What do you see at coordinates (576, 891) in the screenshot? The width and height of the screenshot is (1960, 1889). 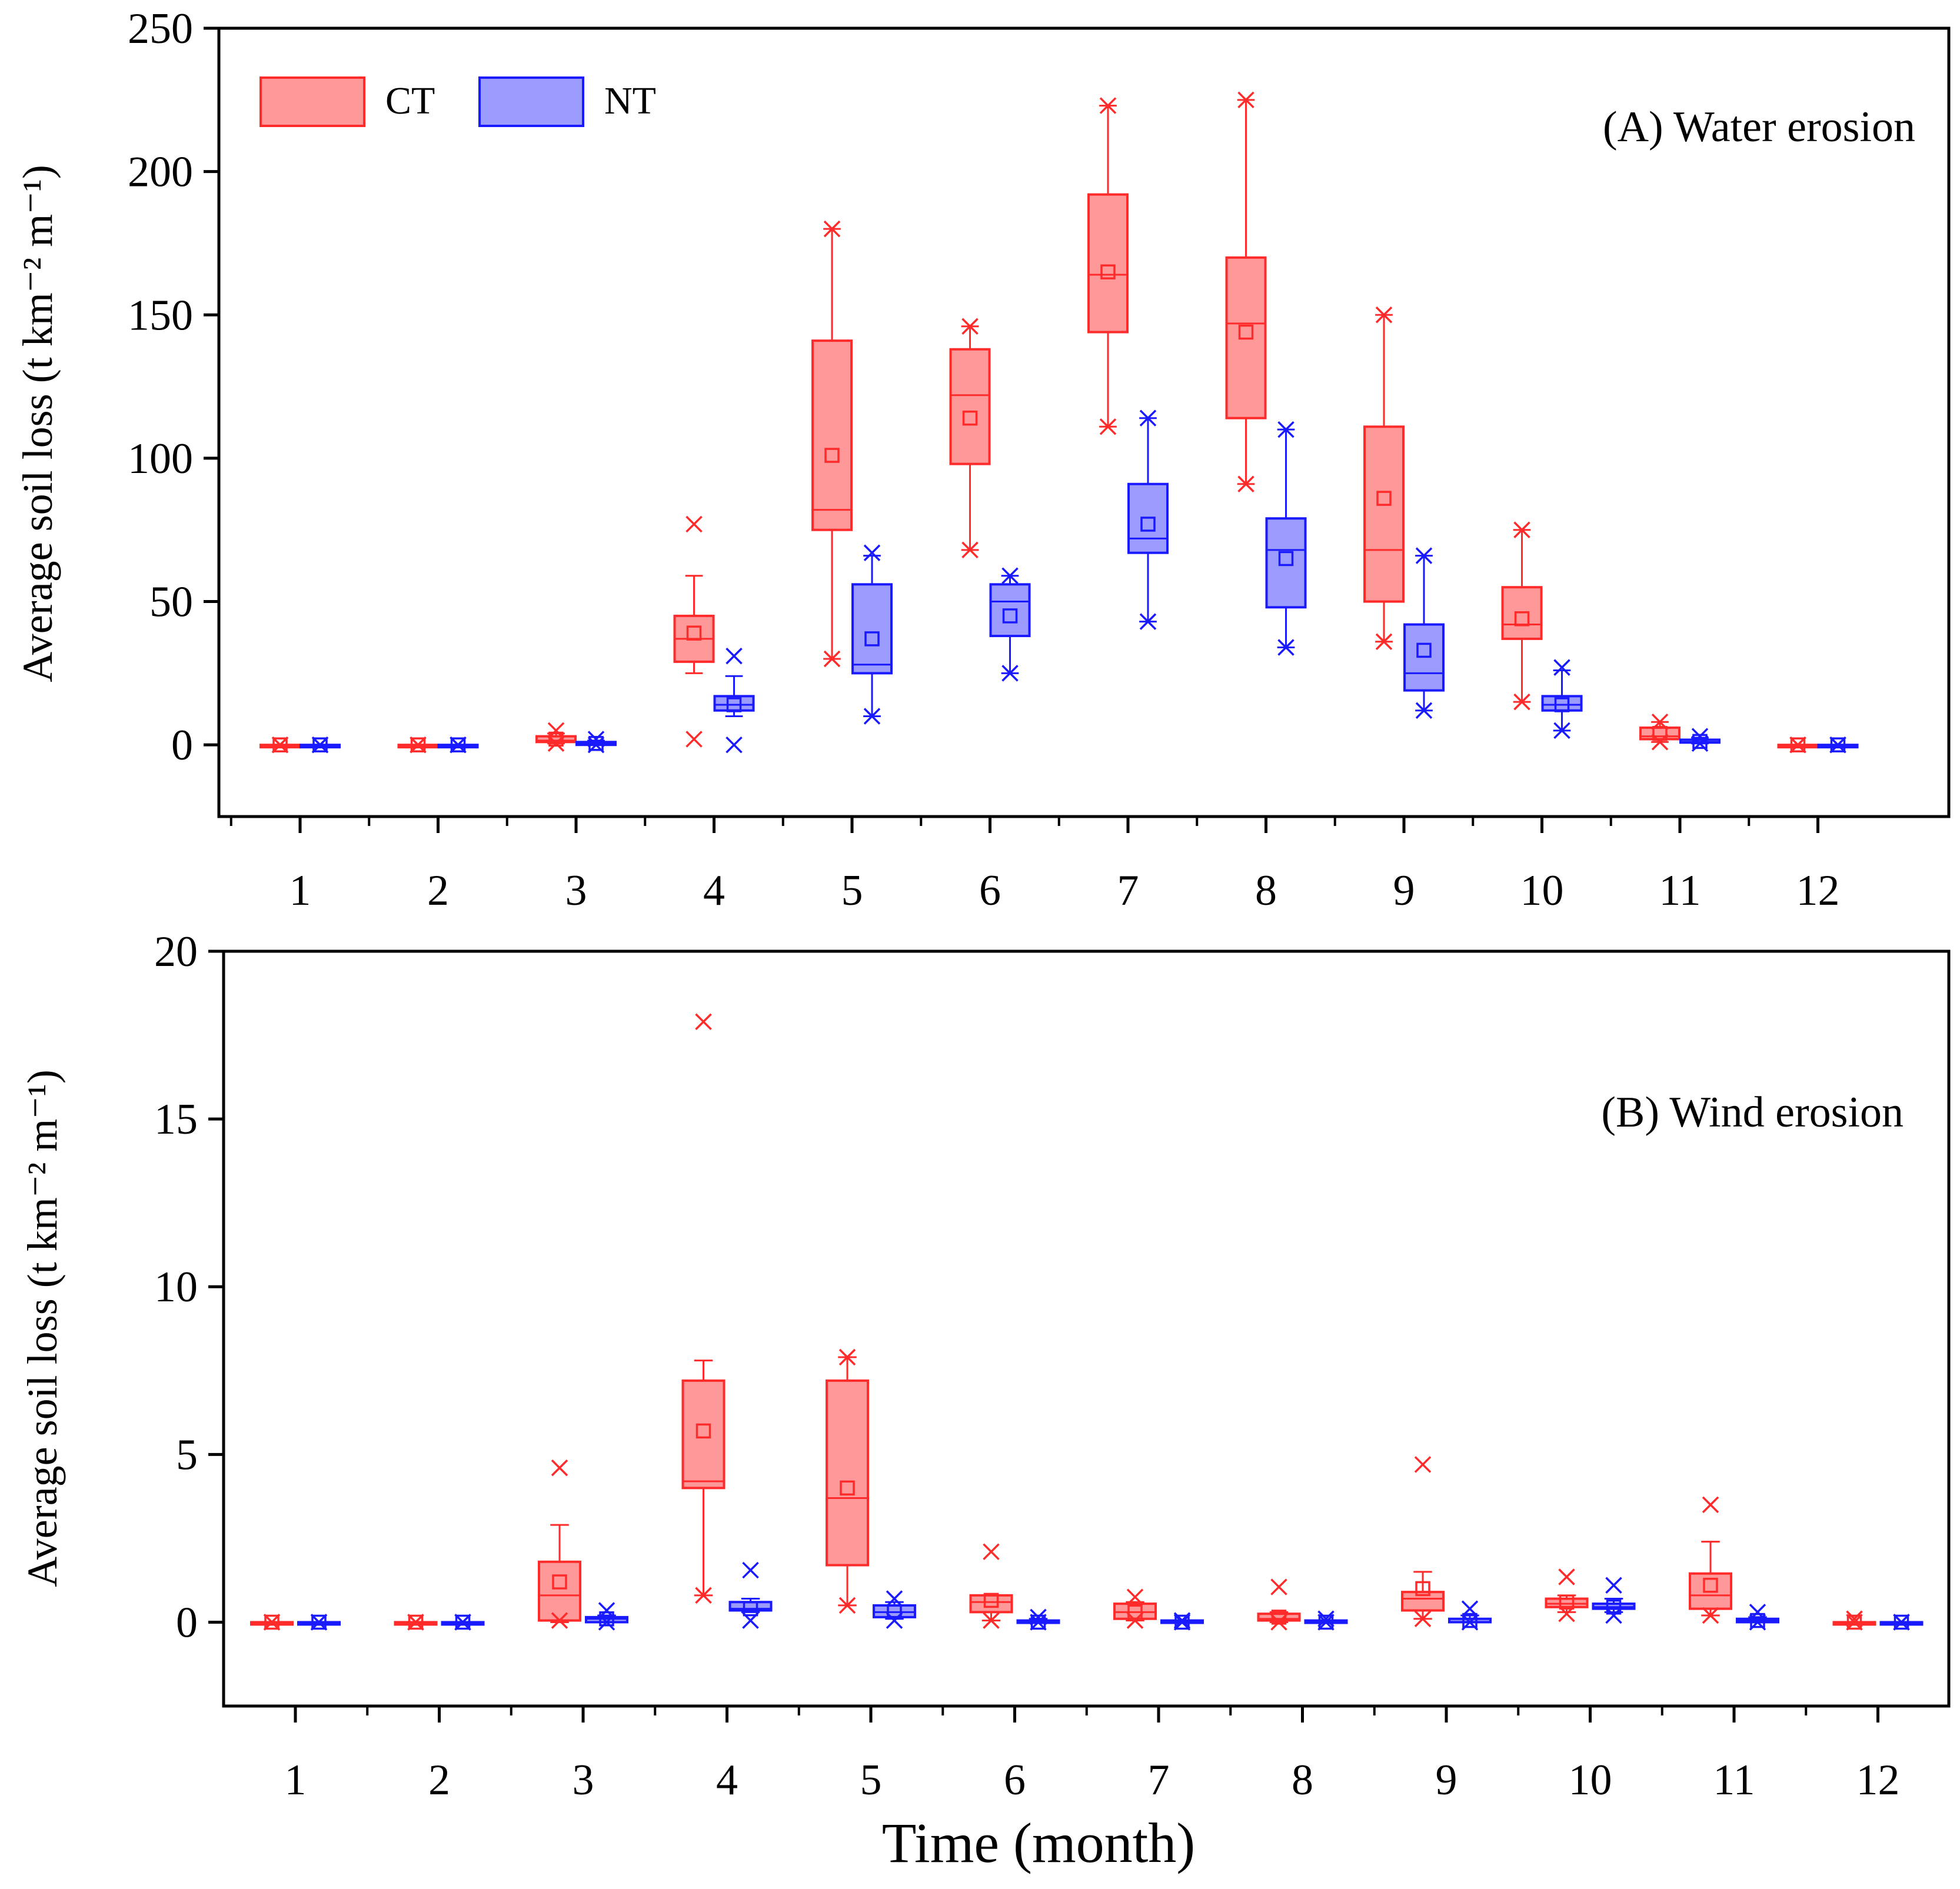 I see `x-tick-label: 3` at bounding box center [576, 891].